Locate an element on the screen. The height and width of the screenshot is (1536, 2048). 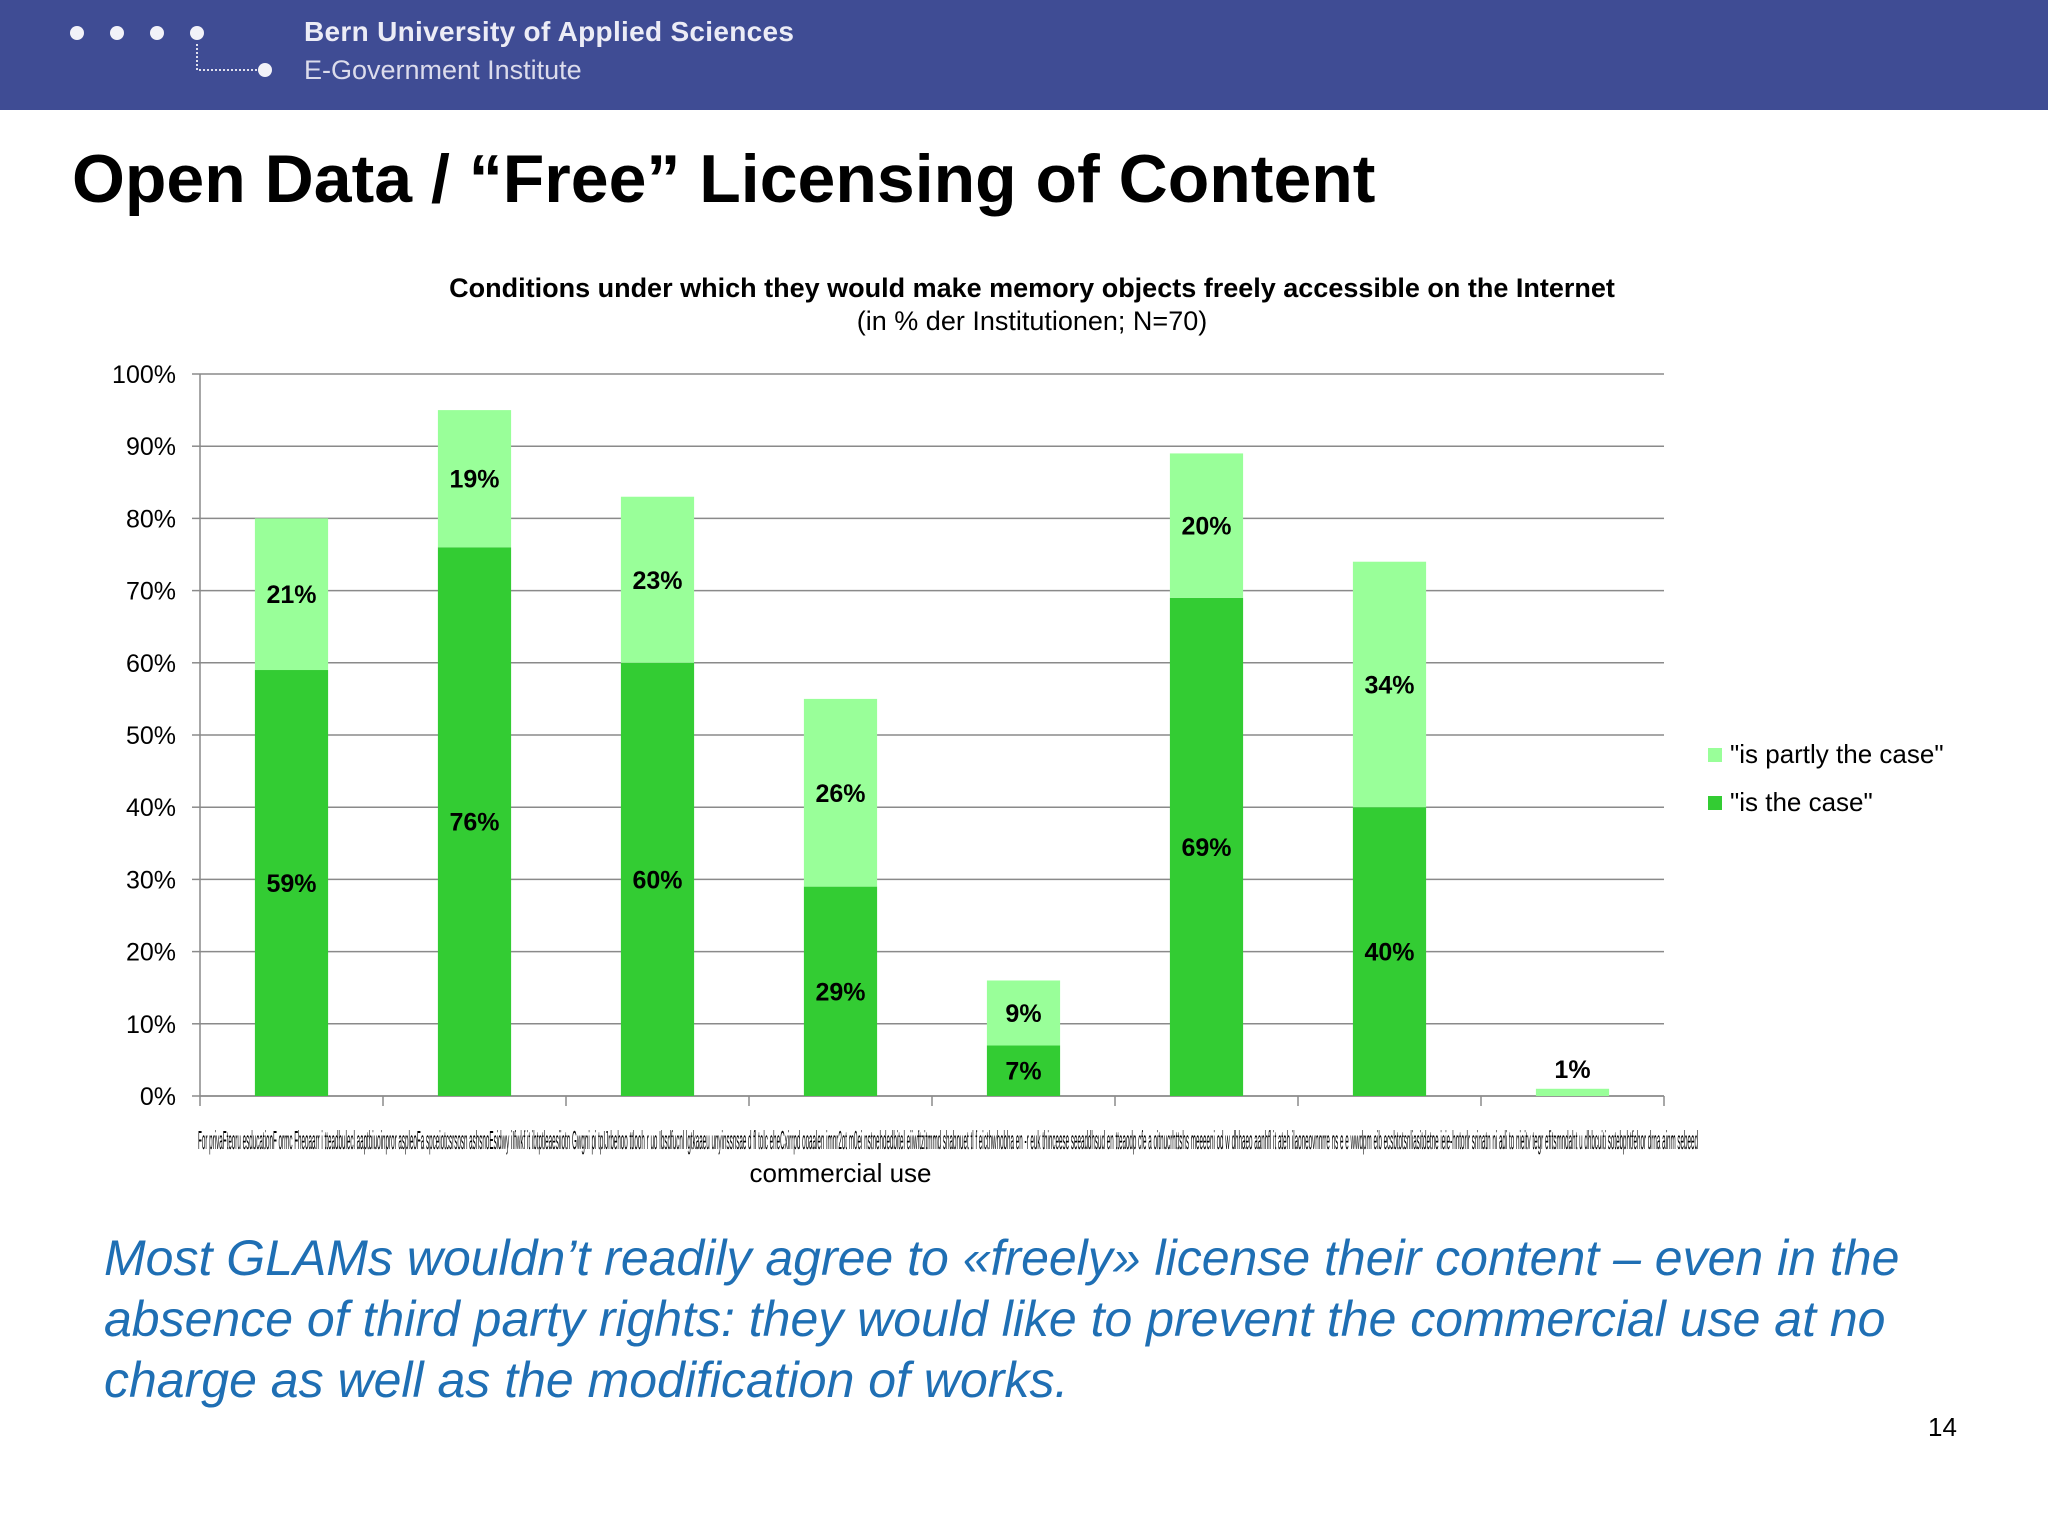
legend-label: "is partly the case" is located at coordinates (1837, 754).